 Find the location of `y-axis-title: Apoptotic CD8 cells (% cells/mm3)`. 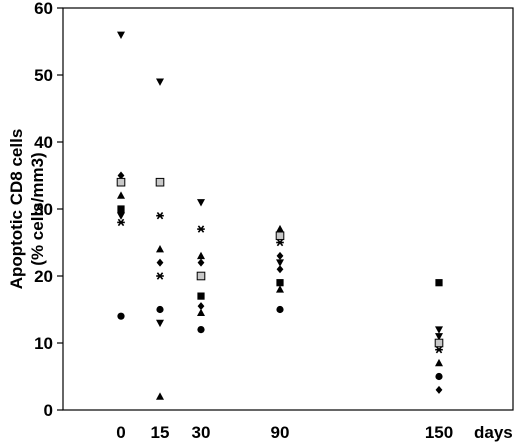

y-axis-title: Apoptotic CD8 cells (% cells/mm3) is located at coordinates (27, 209).